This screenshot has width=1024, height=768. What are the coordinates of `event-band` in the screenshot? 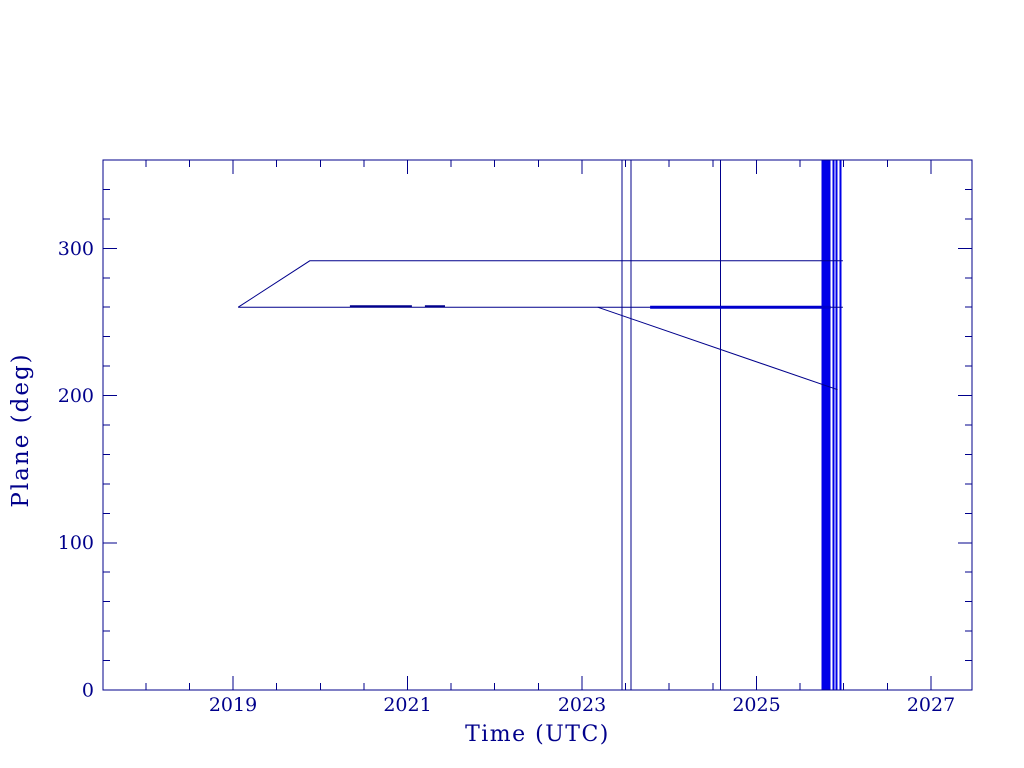 It's located at (826, 425).